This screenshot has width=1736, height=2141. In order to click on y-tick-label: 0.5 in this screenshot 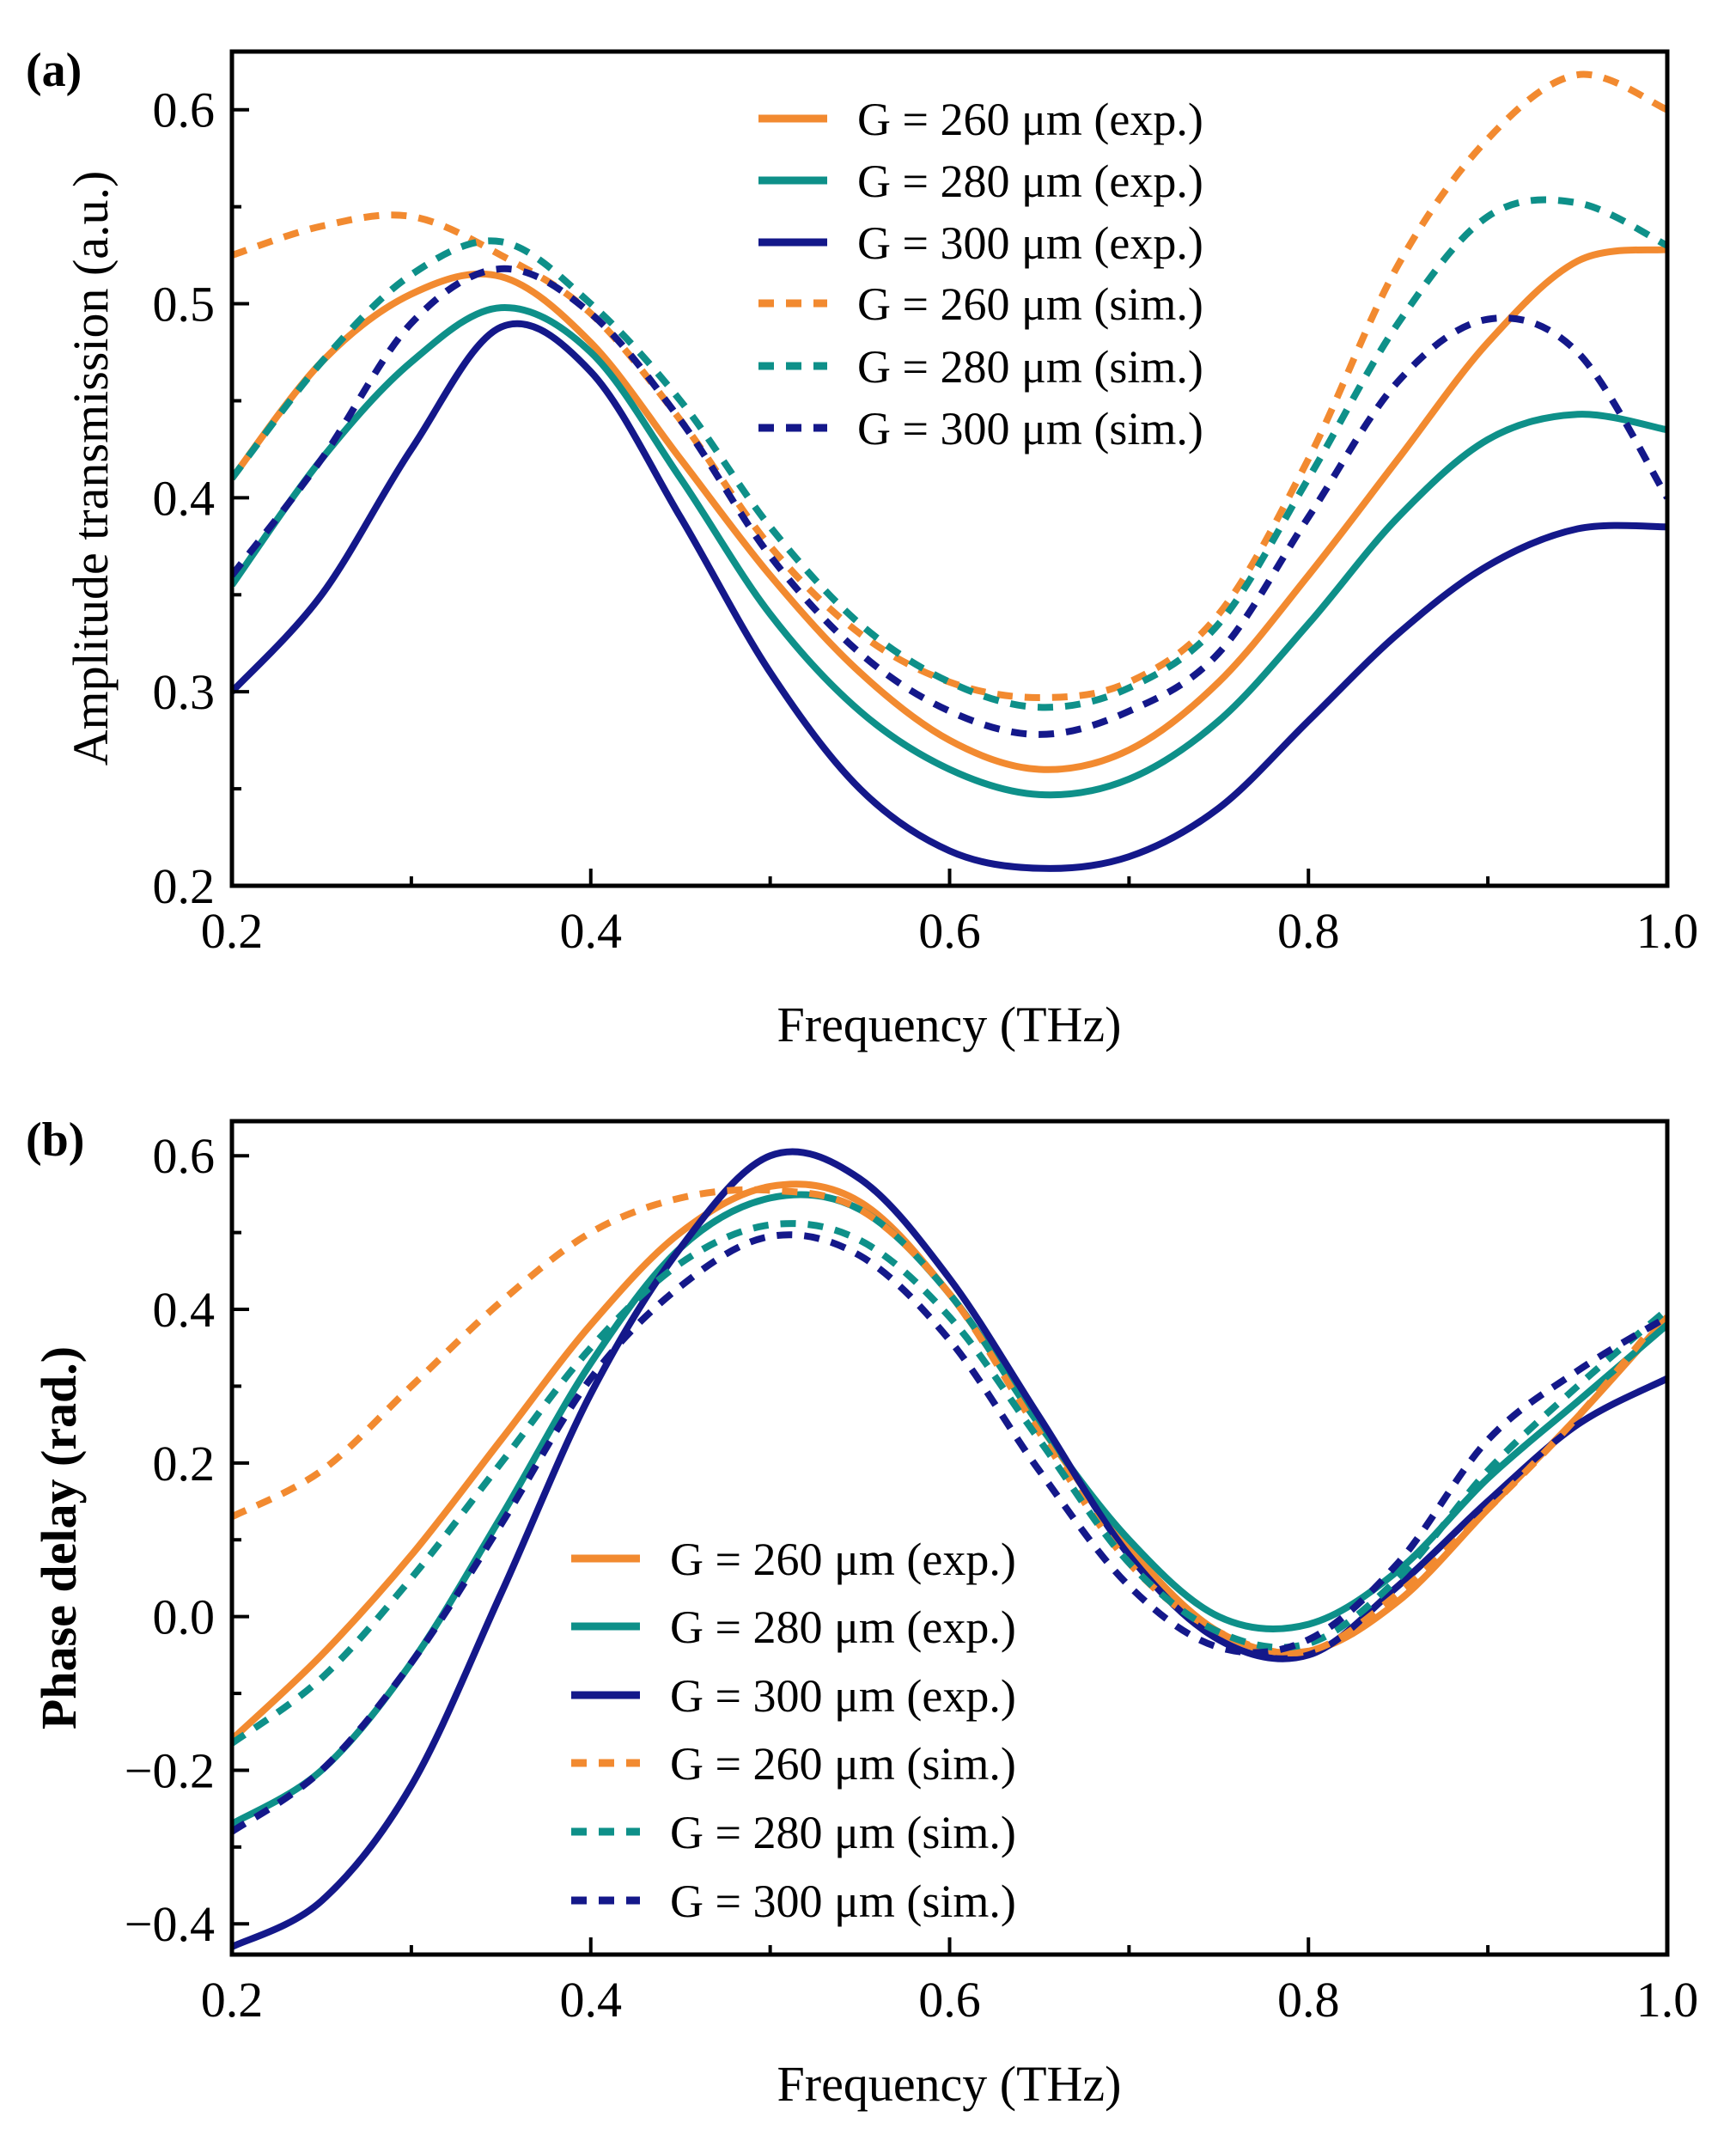, I will do `click(184, 304)`.